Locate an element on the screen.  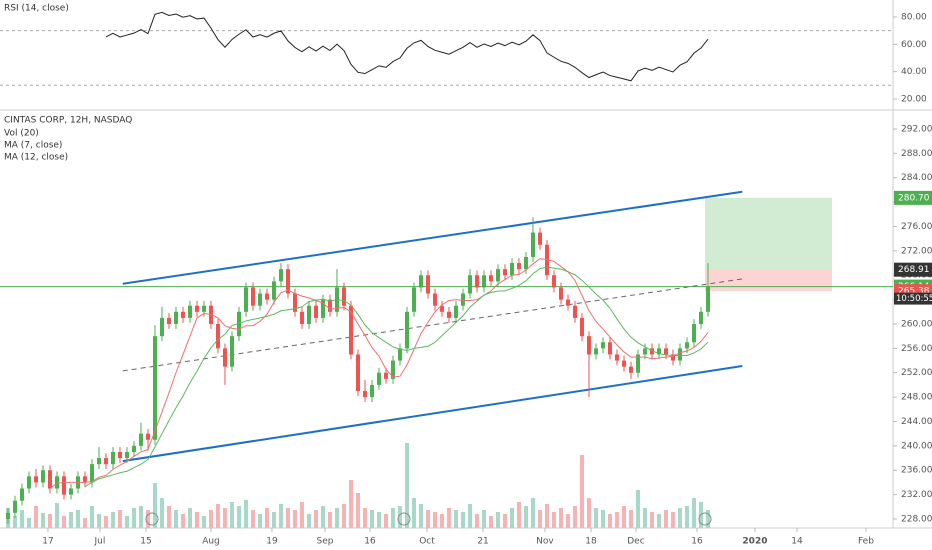
countdown-box is located at coordinates (913, 298).